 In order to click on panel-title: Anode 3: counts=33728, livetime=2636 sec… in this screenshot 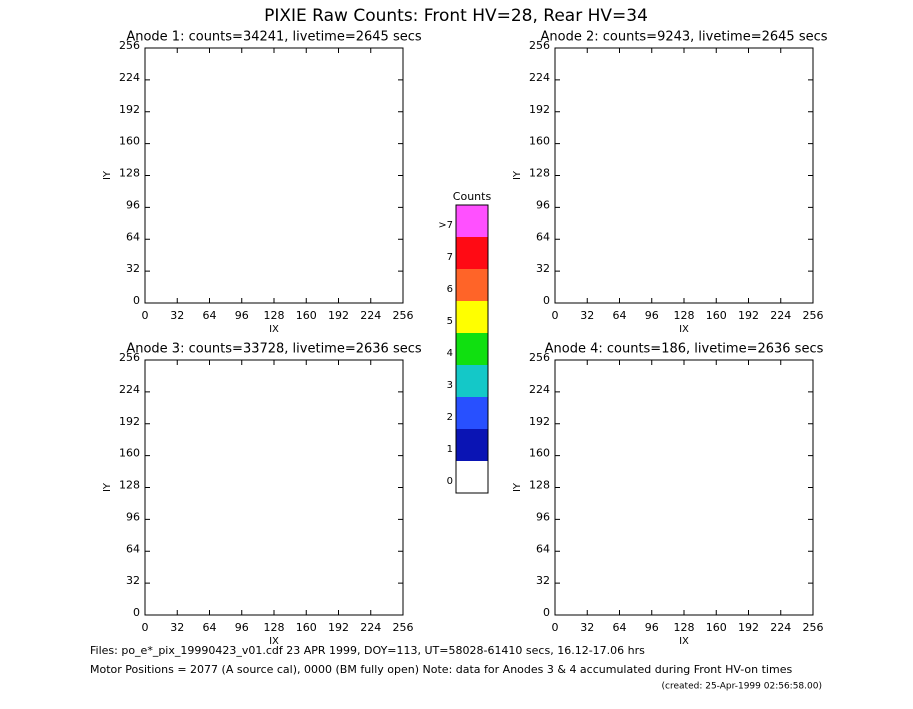, I will do `click(274, 349)`.